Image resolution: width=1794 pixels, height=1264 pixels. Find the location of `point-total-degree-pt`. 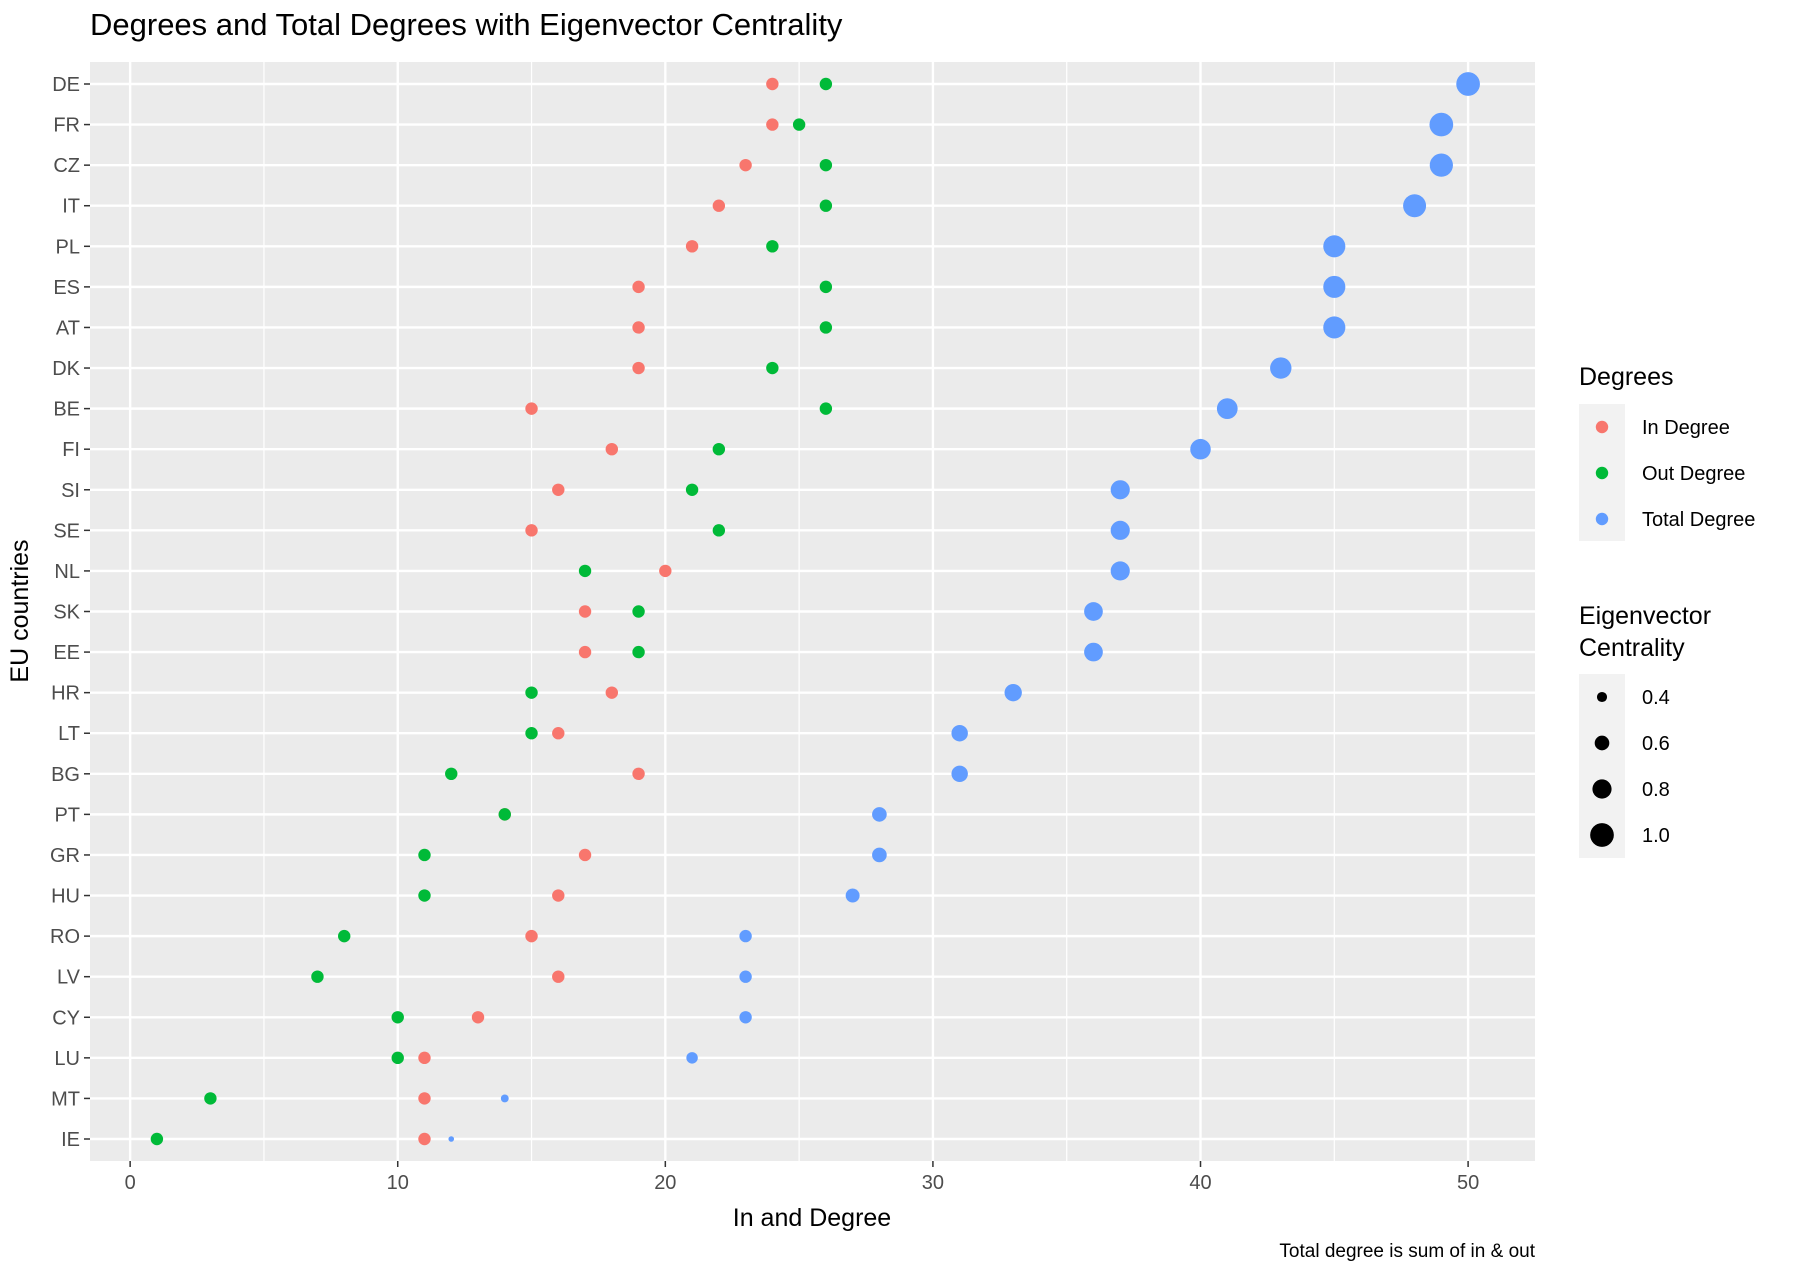

point-total-degree-pt is located at coordinates (879, 814).